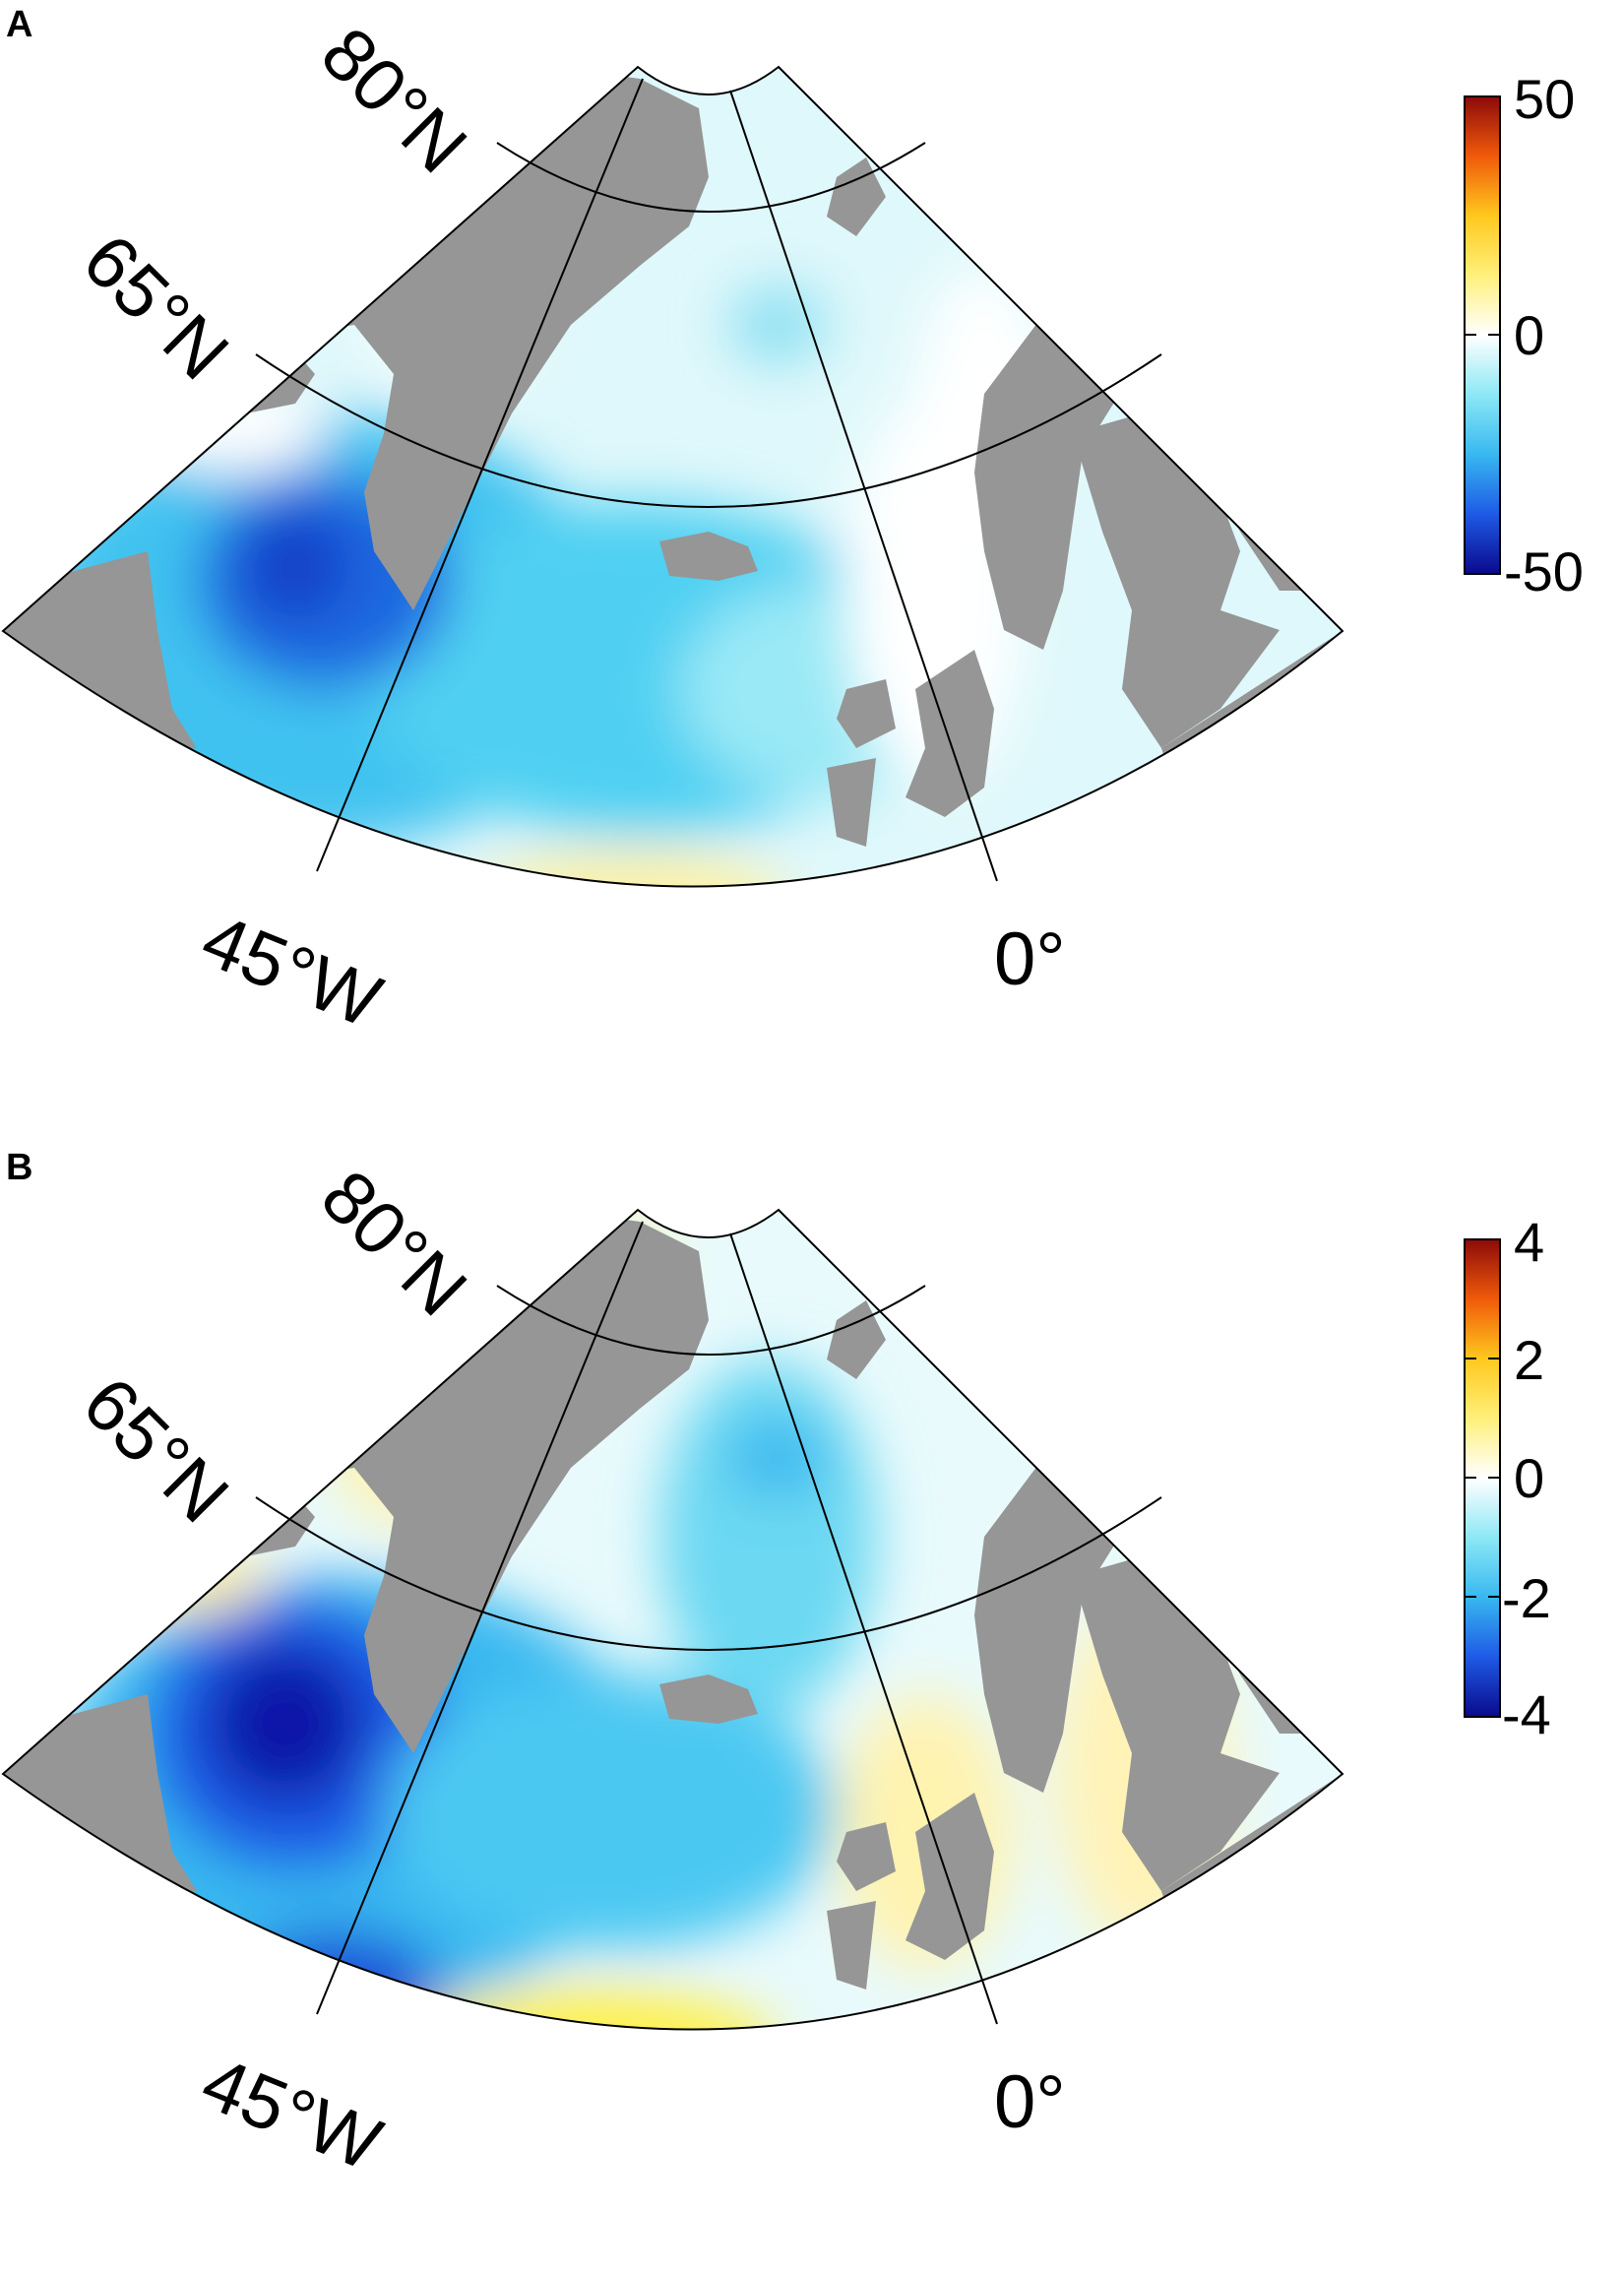 The width and height of the screenshot is (1624, 2275). I want to click on colorbar-tick: -50, so click(1544, 571).